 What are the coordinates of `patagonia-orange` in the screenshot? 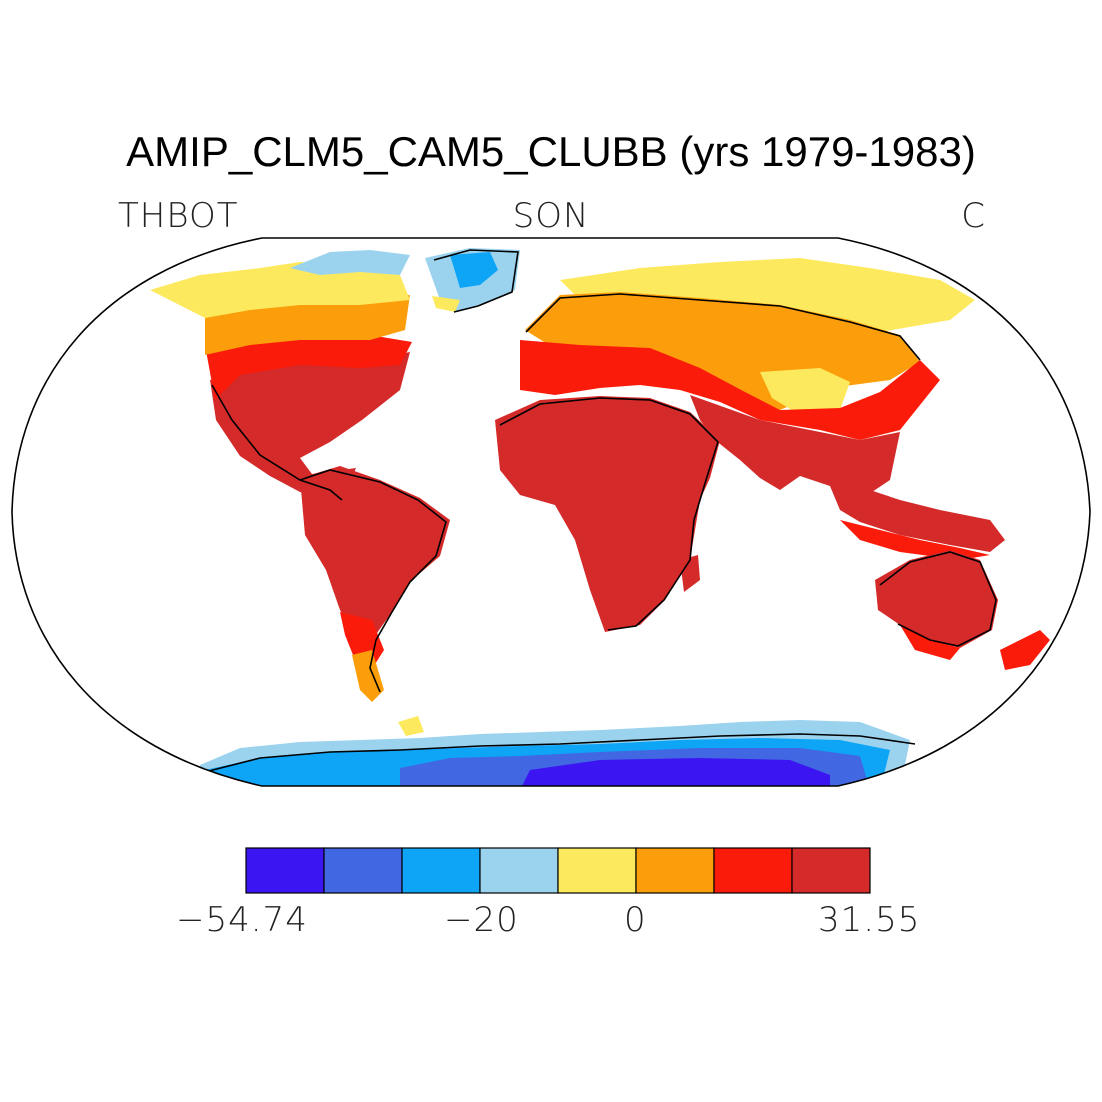 It's located at (368, 676).